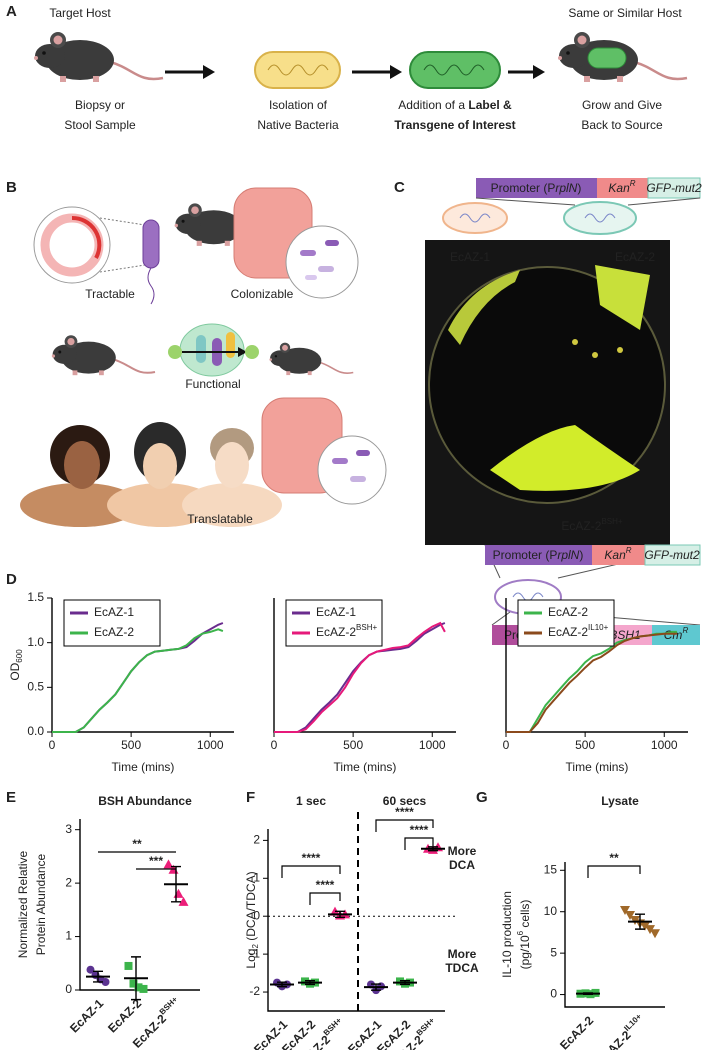 The width and height of the screenshot is (706, 1050). I want to click on plate-label-part: BSH+, so click(611, 521).